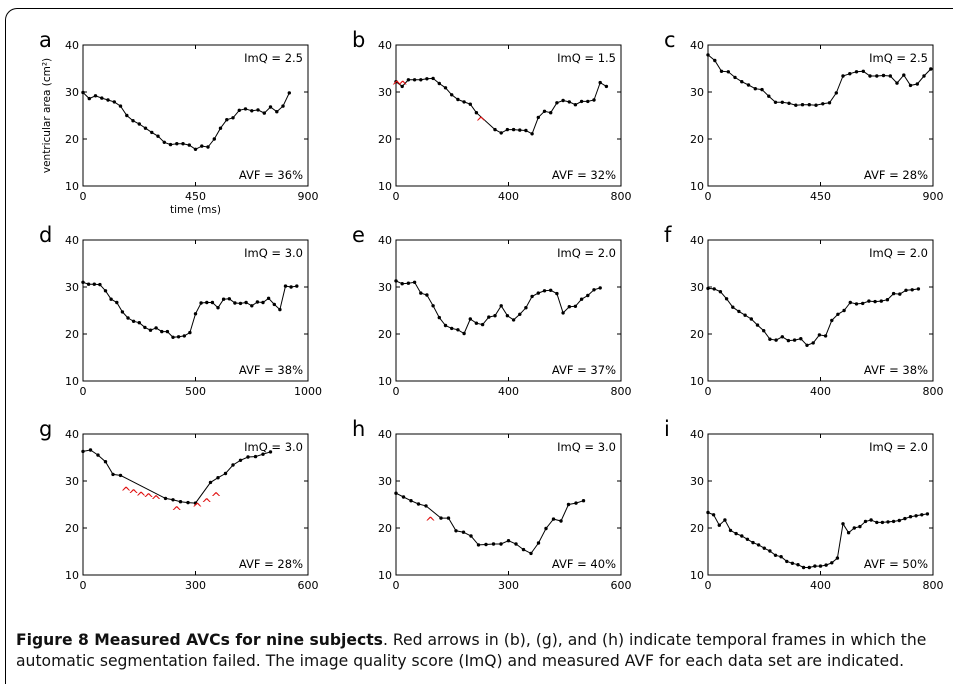 The height and width of the screenshot is (684, 959). Describe the element at coordinates (492, 310) in the screenshot. I see `panel-e: 0 400 800 10 20 30 40 e ImQ = 2.0 AVF = 37%` at that location.